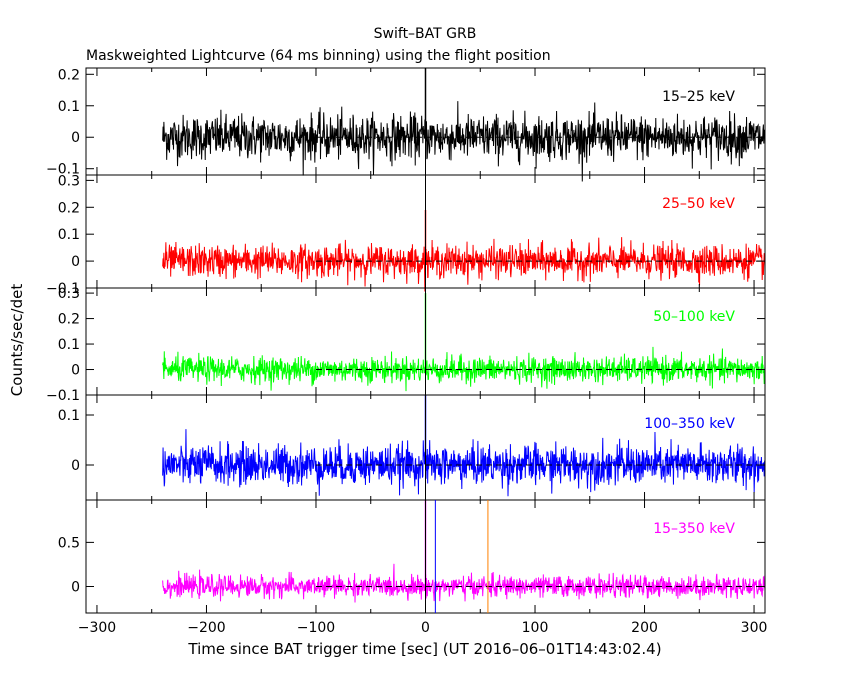 This screenshot has width=850, height=684. Describe the element at coordinates (644, 628) in the screenshot. I see `x-tick-label: 200` at that location.